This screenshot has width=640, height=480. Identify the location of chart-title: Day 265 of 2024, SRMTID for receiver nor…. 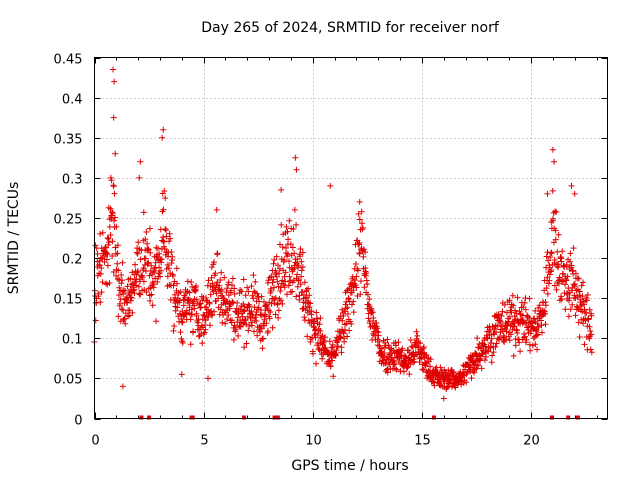
(350, 28).